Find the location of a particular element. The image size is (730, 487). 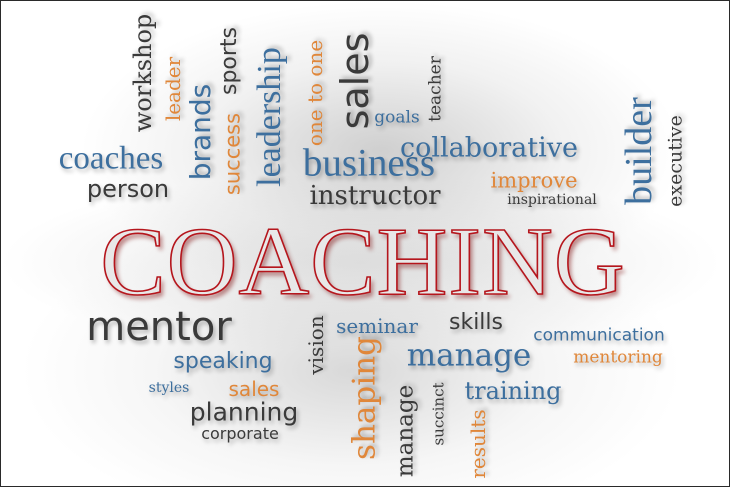

word-person: person is located at coordinates (128, 189).